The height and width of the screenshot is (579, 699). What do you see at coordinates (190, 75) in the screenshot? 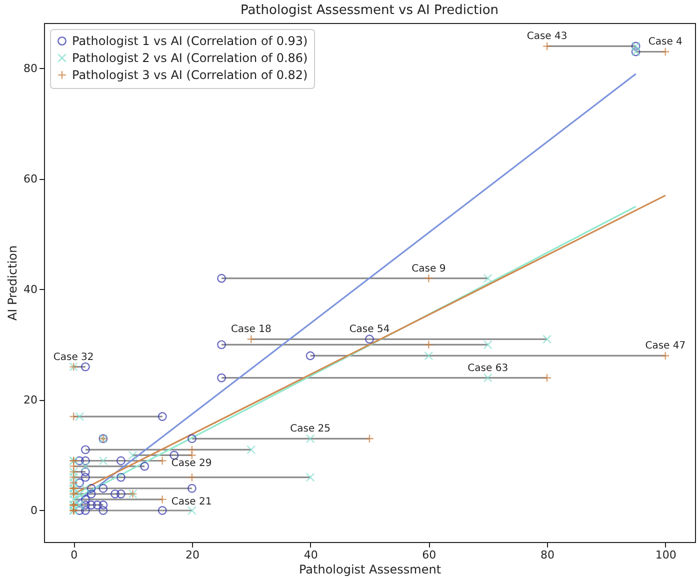
I see `legend-label: Pathologist 3 vs AI (Correlation of 0.82)` at bounding box center [190, 75].